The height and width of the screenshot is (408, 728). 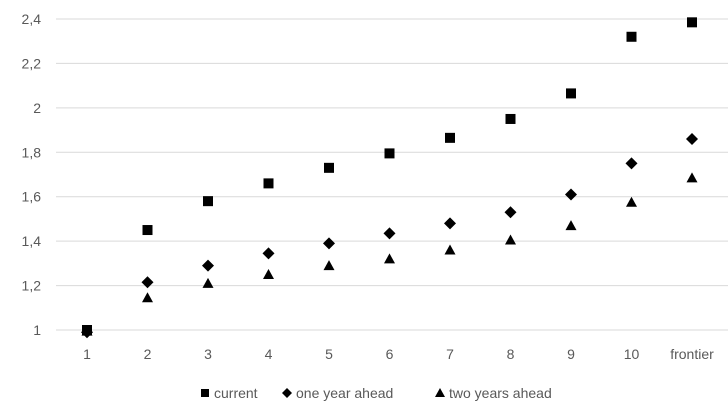 I want to click on y-tick-label: 2,2, so click(x=32, y=63).